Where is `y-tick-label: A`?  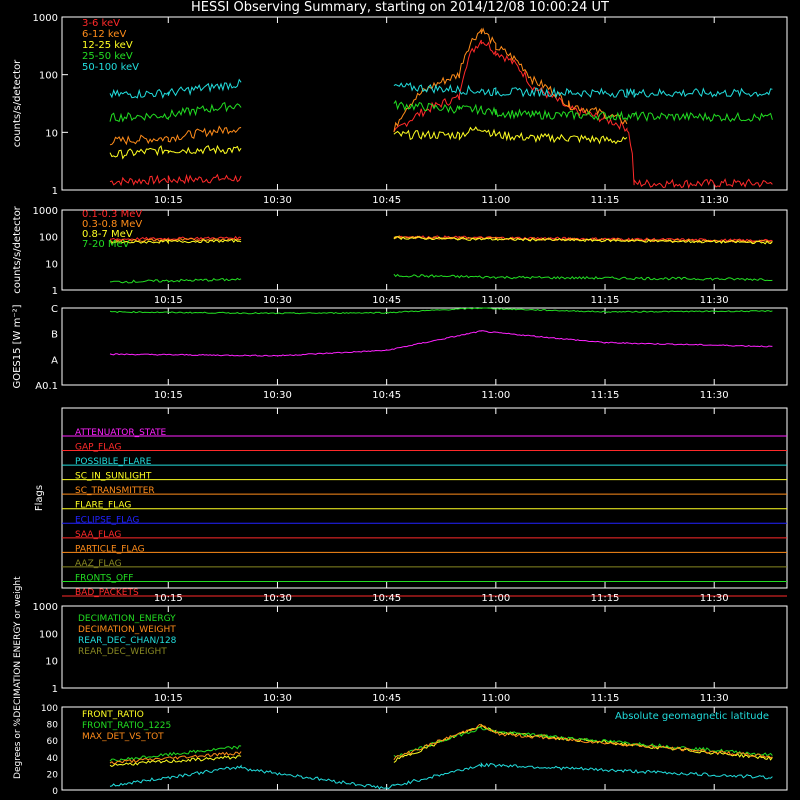 y-tick-label: A is located at coordinates (54, 360).